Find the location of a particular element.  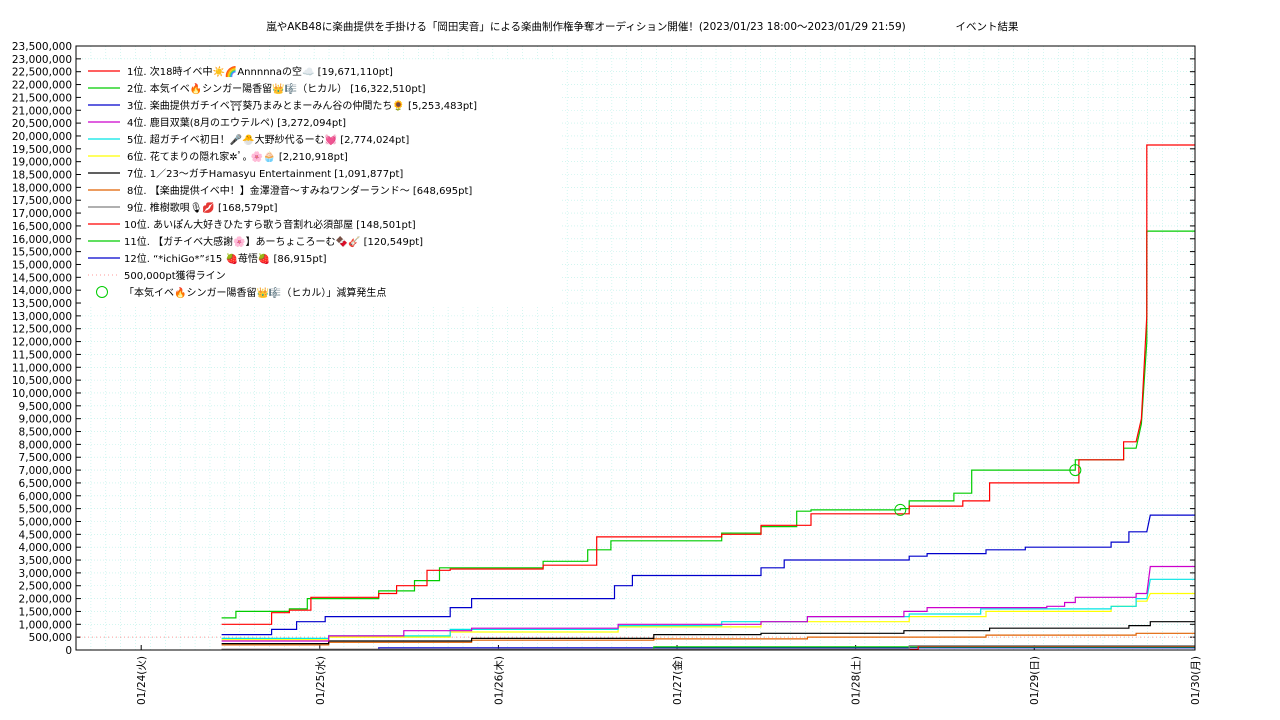

y-tick-label: 22,500,000 is located at coordinates (42, 73).